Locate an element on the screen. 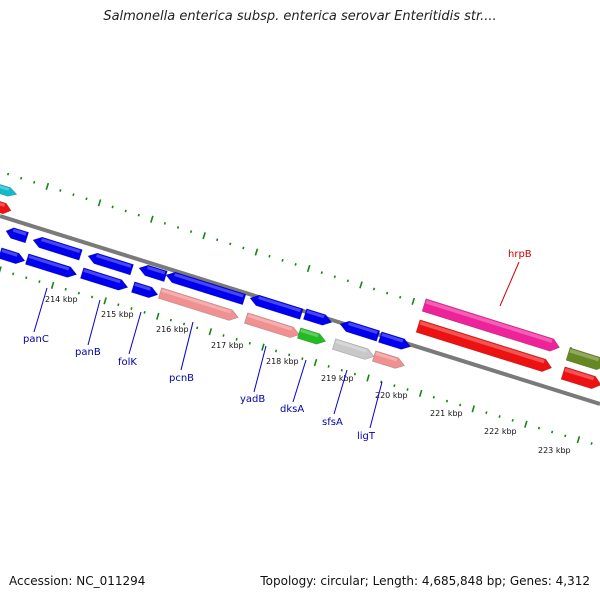  red-feature-main is located at coordinates (484, 346).